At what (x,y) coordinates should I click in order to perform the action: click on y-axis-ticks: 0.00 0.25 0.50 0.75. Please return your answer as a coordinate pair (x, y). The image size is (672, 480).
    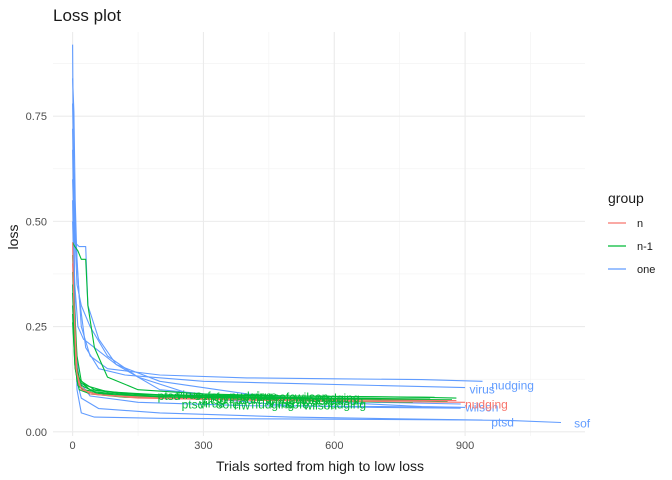
    Looking at the image, I should click on (36, 275).